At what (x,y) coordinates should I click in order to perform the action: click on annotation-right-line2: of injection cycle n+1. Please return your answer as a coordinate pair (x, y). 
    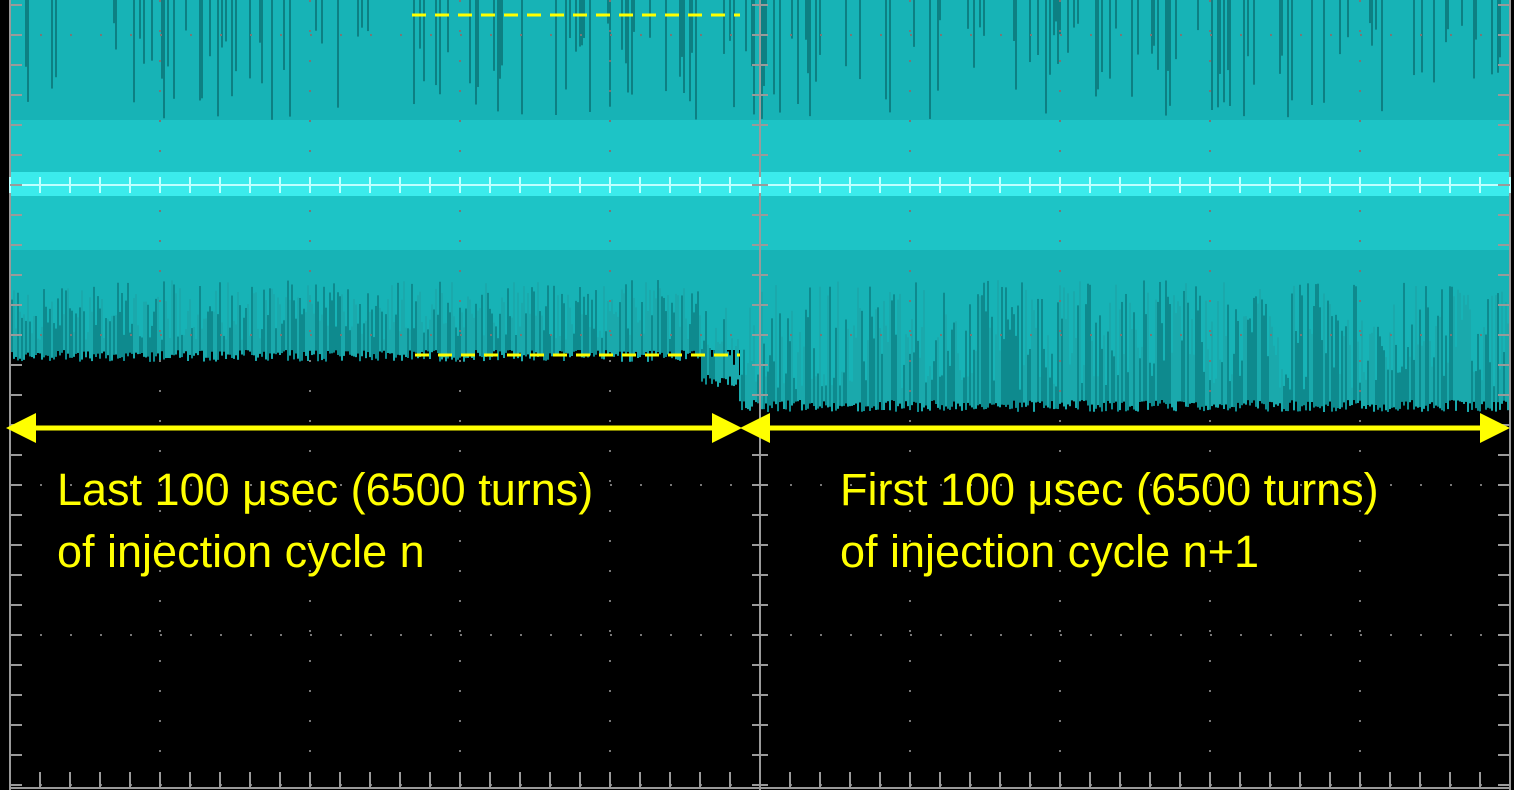
    Looking at the image, I should click on (1049, 551).